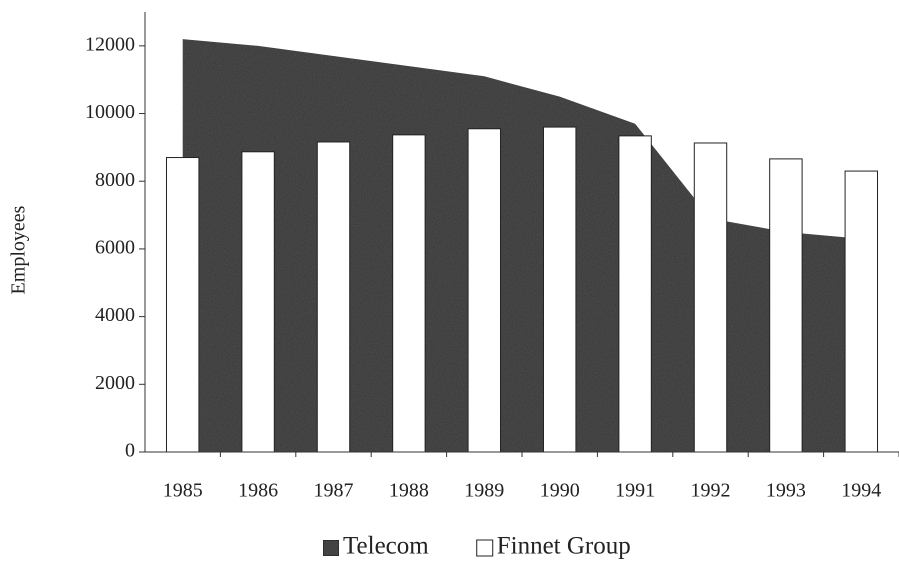 This screenshot has width=899, height=565. I want to click on y-tick-label: 6000, so click(115, 248).